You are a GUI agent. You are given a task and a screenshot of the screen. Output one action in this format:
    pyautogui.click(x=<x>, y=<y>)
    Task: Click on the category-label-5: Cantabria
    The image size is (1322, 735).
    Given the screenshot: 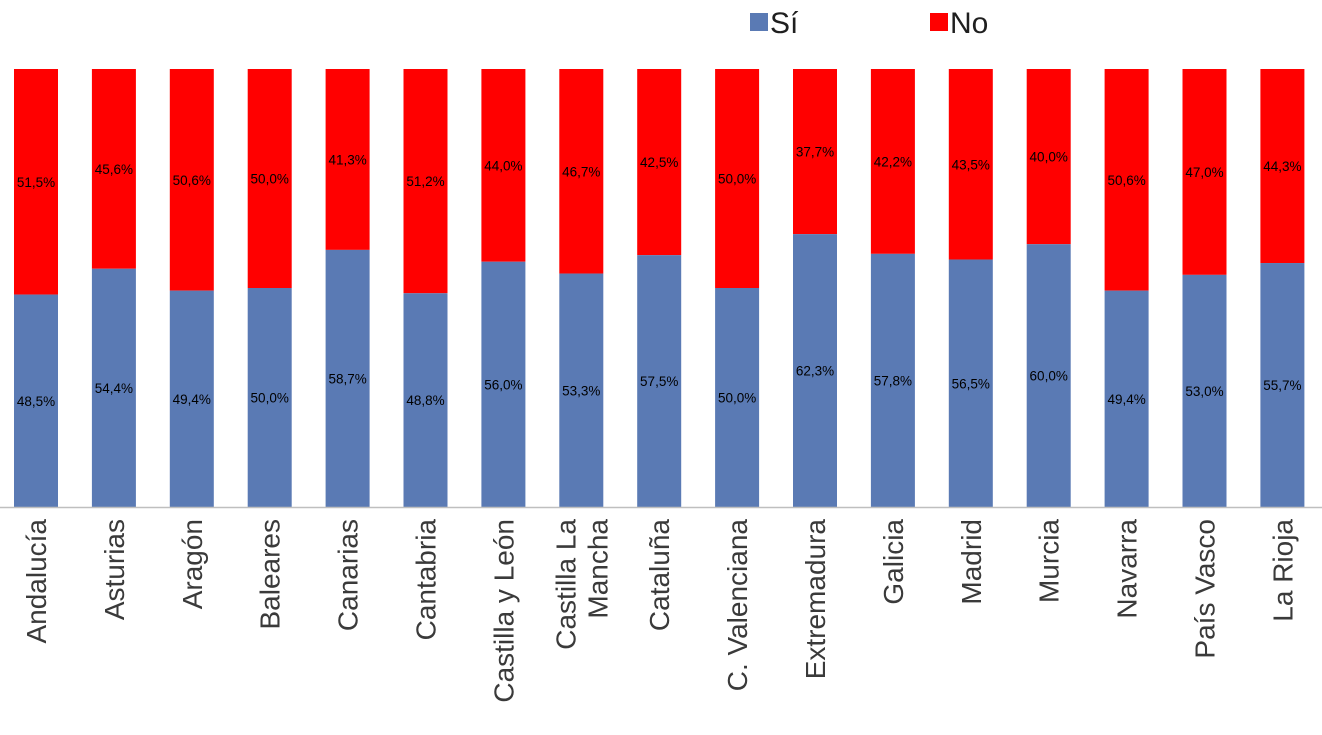 What is the action you would take?
    pyautogui.click(x=426, y=580)
    